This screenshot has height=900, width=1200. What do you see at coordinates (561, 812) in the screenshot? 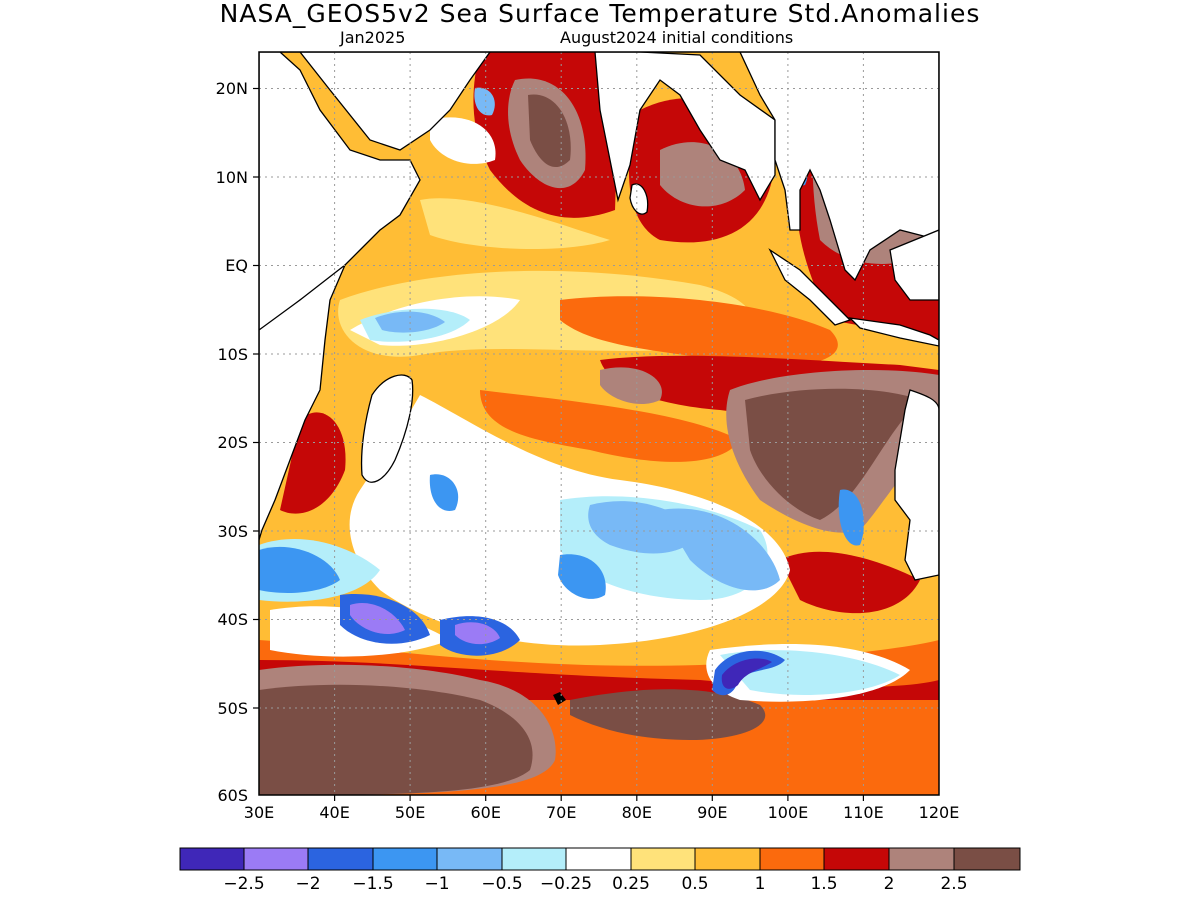
I see `lon-tick-label: 70E` at bounding box center [561, 812].